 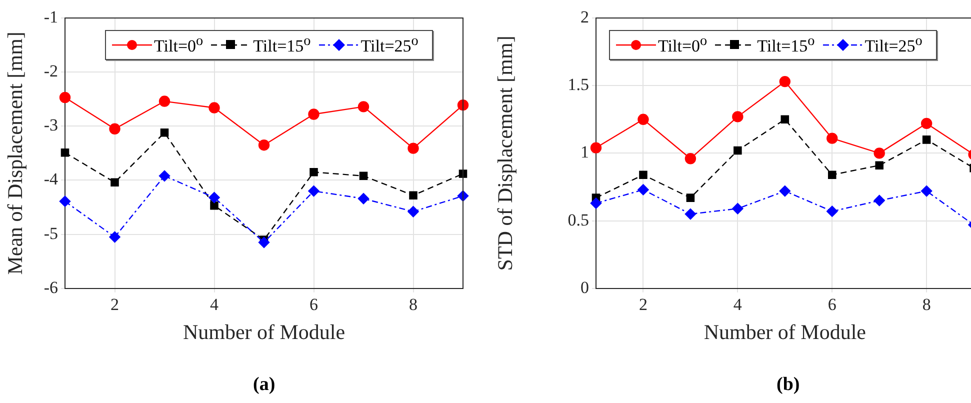 What do you see at coordinates (51, 179) in the screenshot?
I see `y-tick-label: -4` at bounding box center [51, 179].